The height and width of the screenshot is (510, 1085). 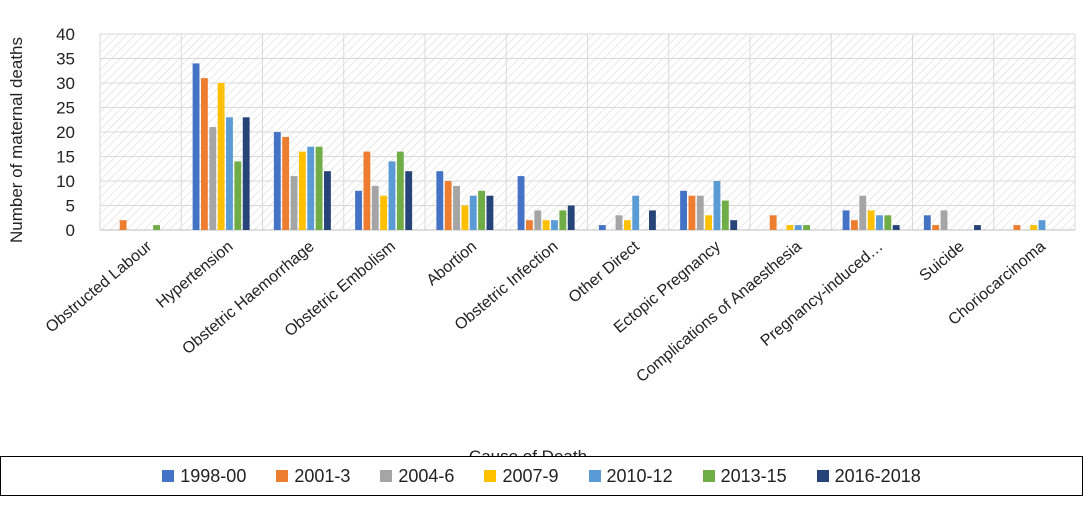 What do you see at coordinates (639, 475) in the screenshot?
I see `legend-label: 2010-12` at bounding box center [639, 475].